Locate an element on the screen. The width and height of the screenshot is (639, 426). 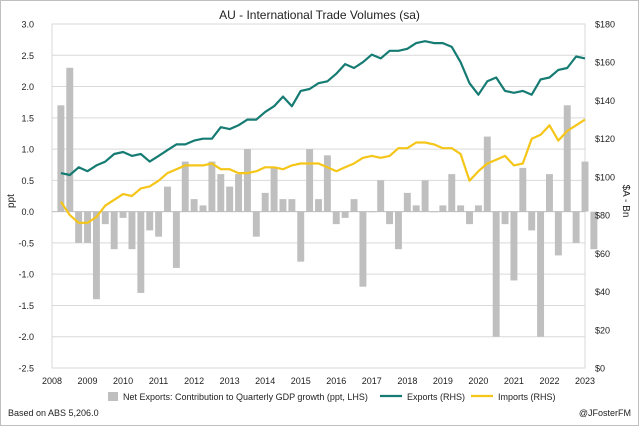
x-tick-label: 2021 is located at coordinates (514, 381).